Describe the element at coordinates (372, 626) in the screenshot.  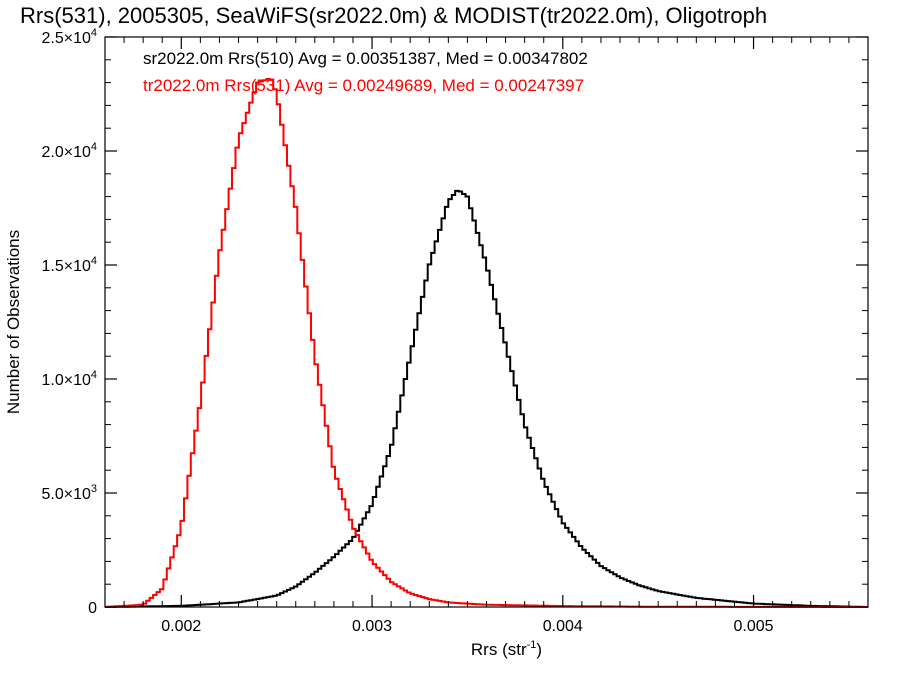
I see `x-tick-label: 0.003` at that location.